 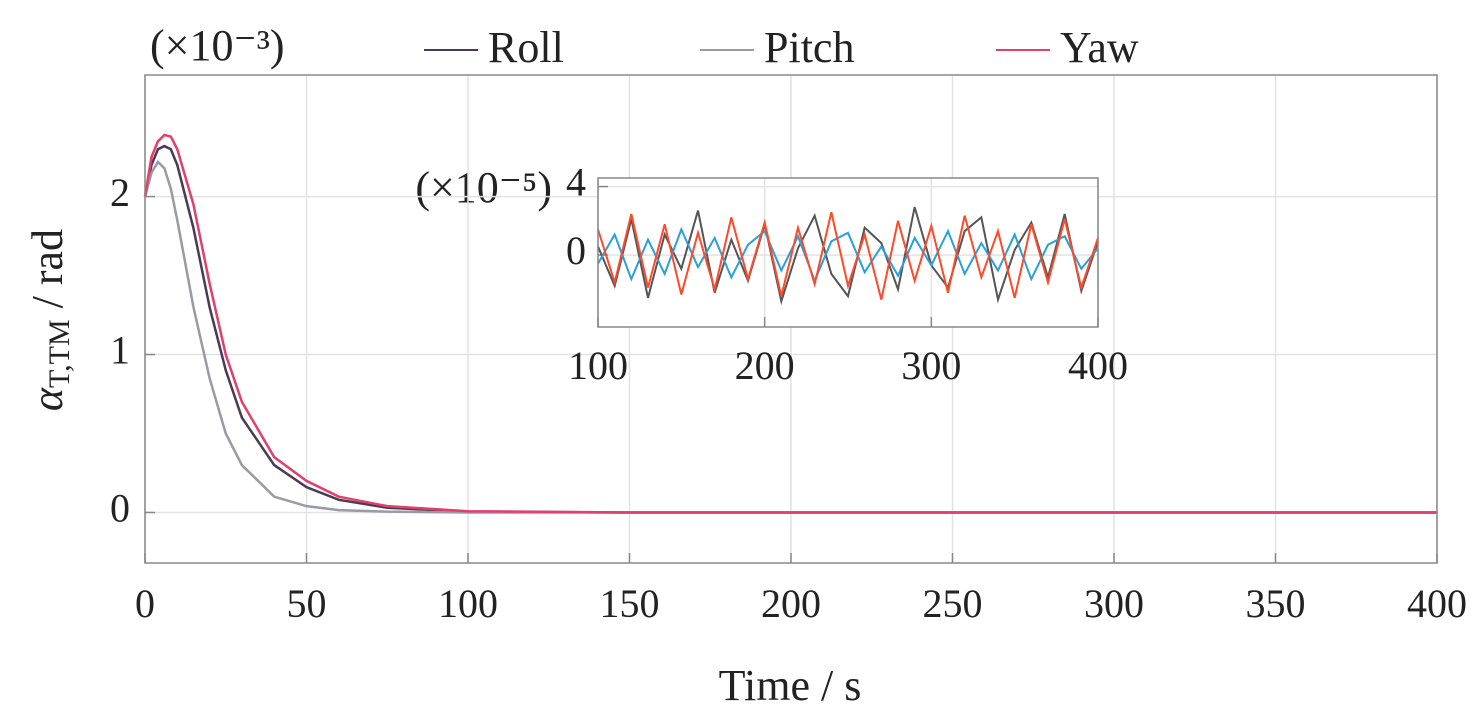 I want to click on x-axis-label: Time / s, so click(x=790, y=685).